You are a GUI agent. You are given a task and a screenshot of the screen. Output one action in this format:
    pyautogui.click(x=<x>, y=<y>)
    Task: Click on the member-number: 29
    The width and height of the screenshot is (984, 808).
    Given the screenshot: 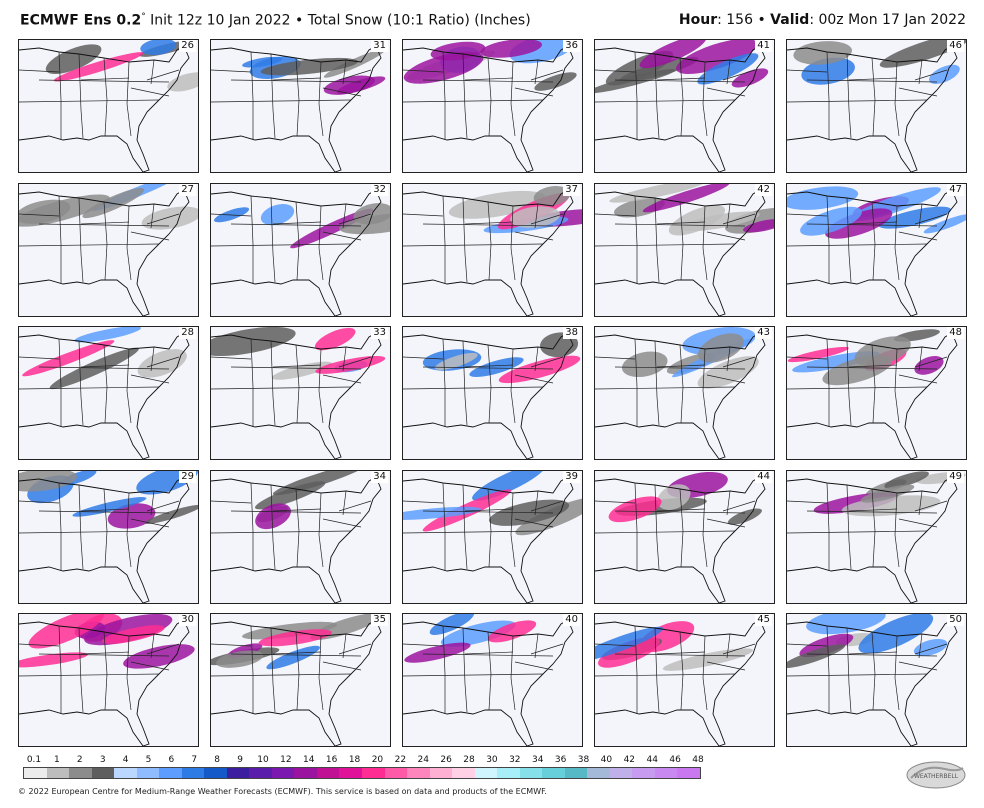 What is the action you would take?
    pyautogui.click(x=187, y=476)
    